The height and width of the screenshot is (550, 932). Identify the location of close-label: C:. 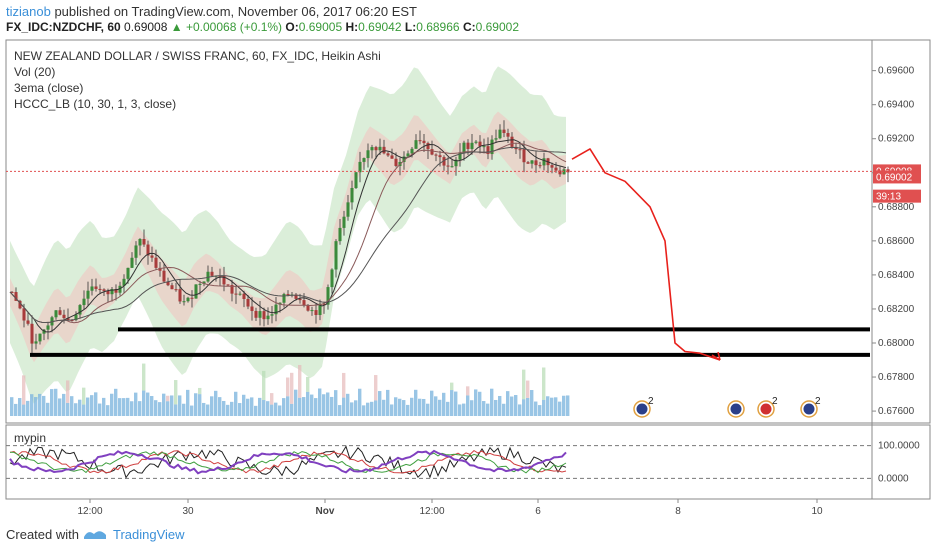
(469, 27).